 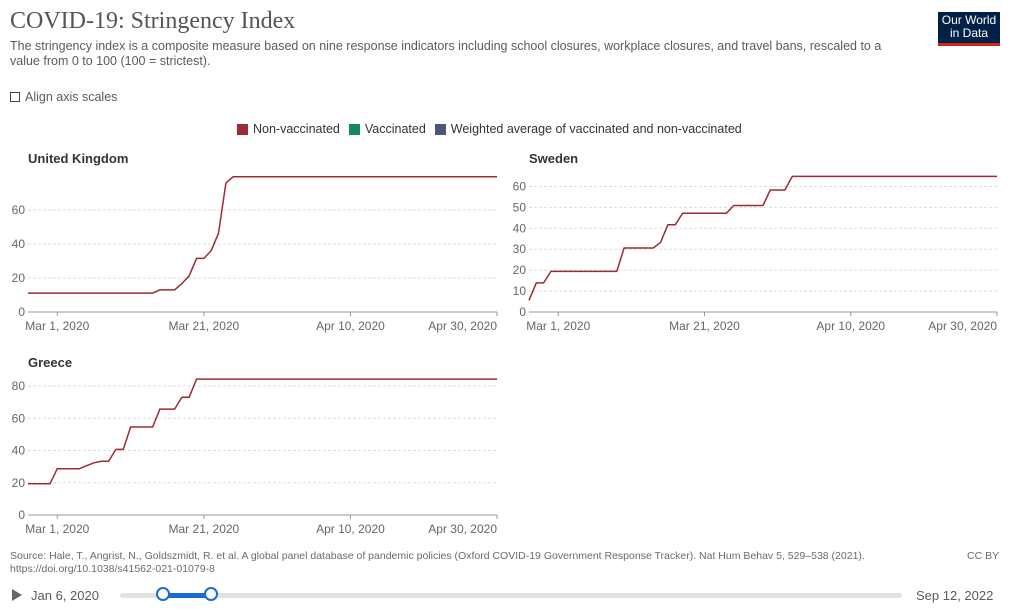 I want to click on panel-title: Sweden, so click(x=553, y=158).